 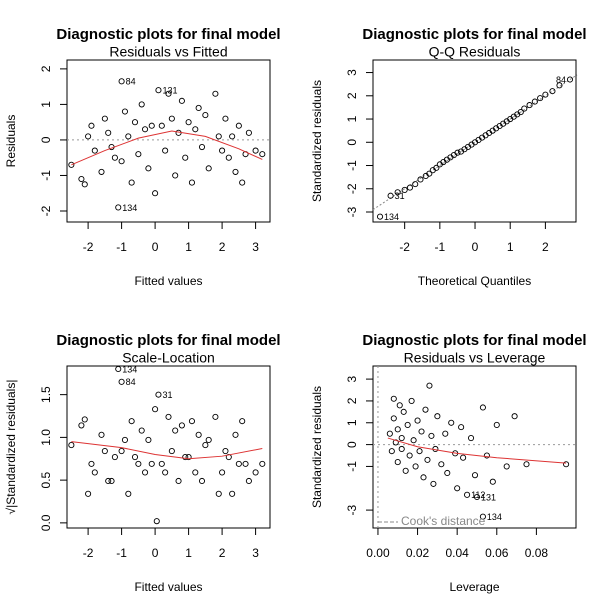 What do you see at coordinates (474, 281) in the screenshot?
I see `x-axis-label: Theoretical Quantiles` at bounding box center [474, 281].